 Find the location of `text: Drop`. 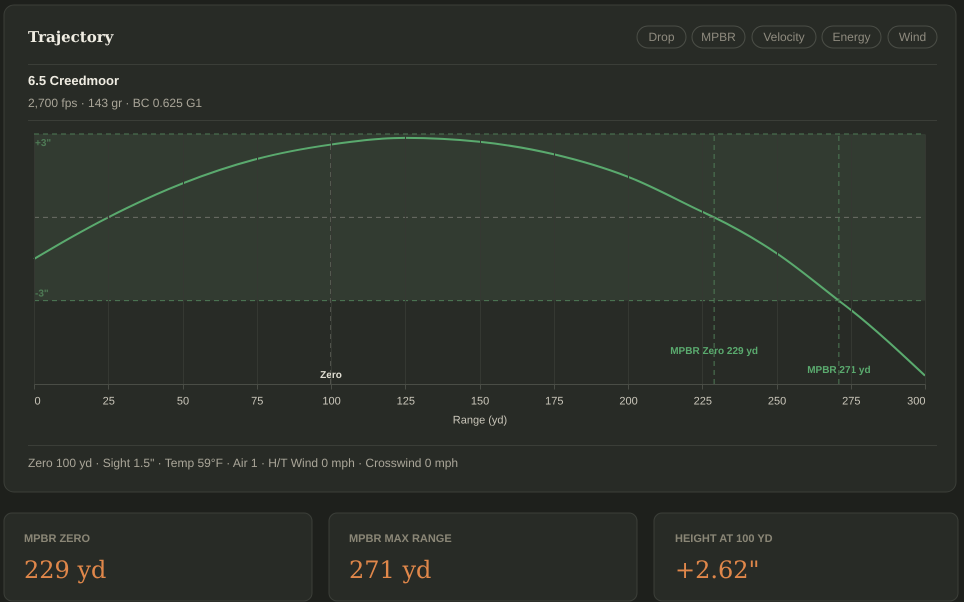

text: Drop is located at coordinates (661, 37).